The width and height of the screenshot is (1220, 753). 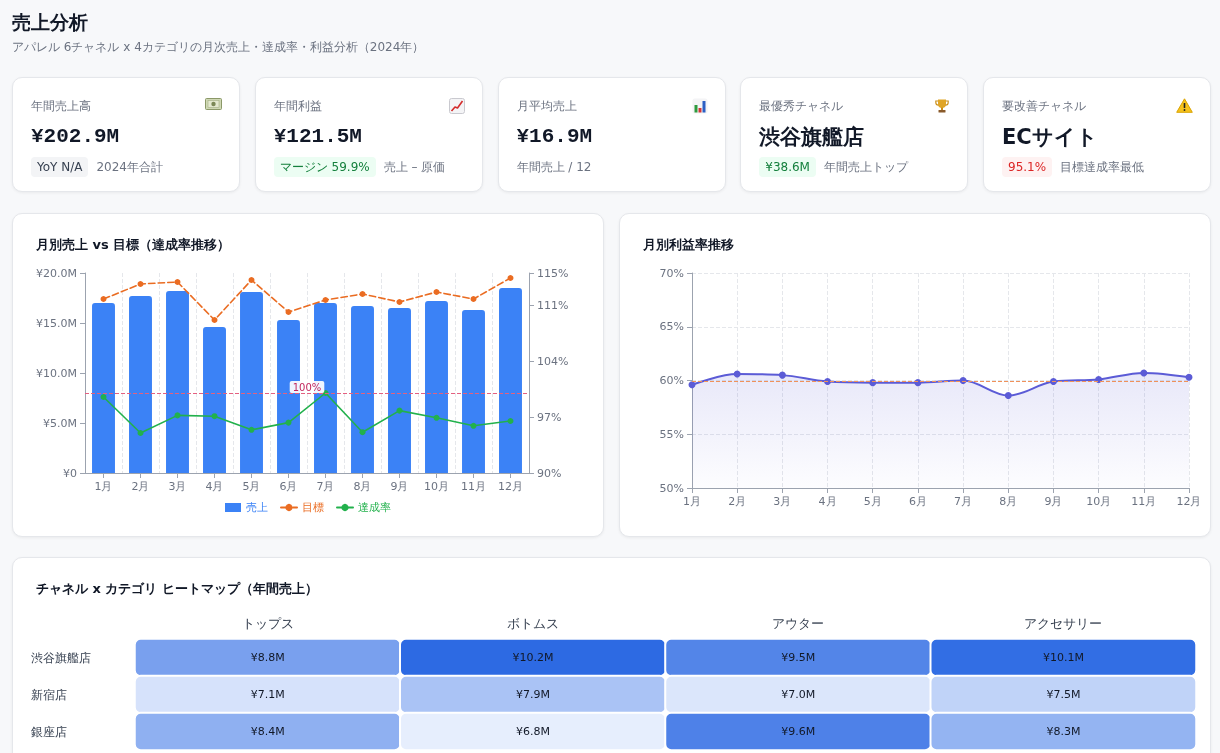 What do you see at coordinates (1027, 167) in the screenshot?
I see `text: 95.1%` at bounding box center [1027, 167].